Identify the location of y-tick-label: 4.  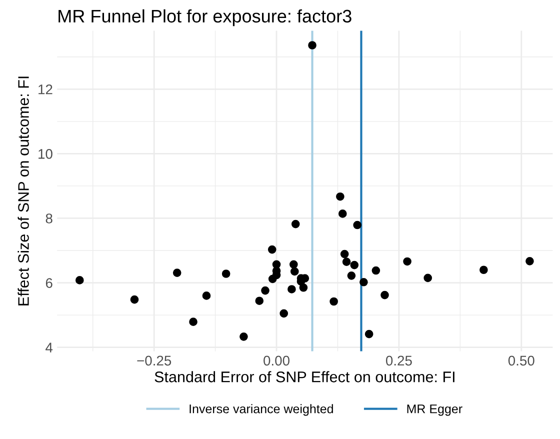
(49, 347).